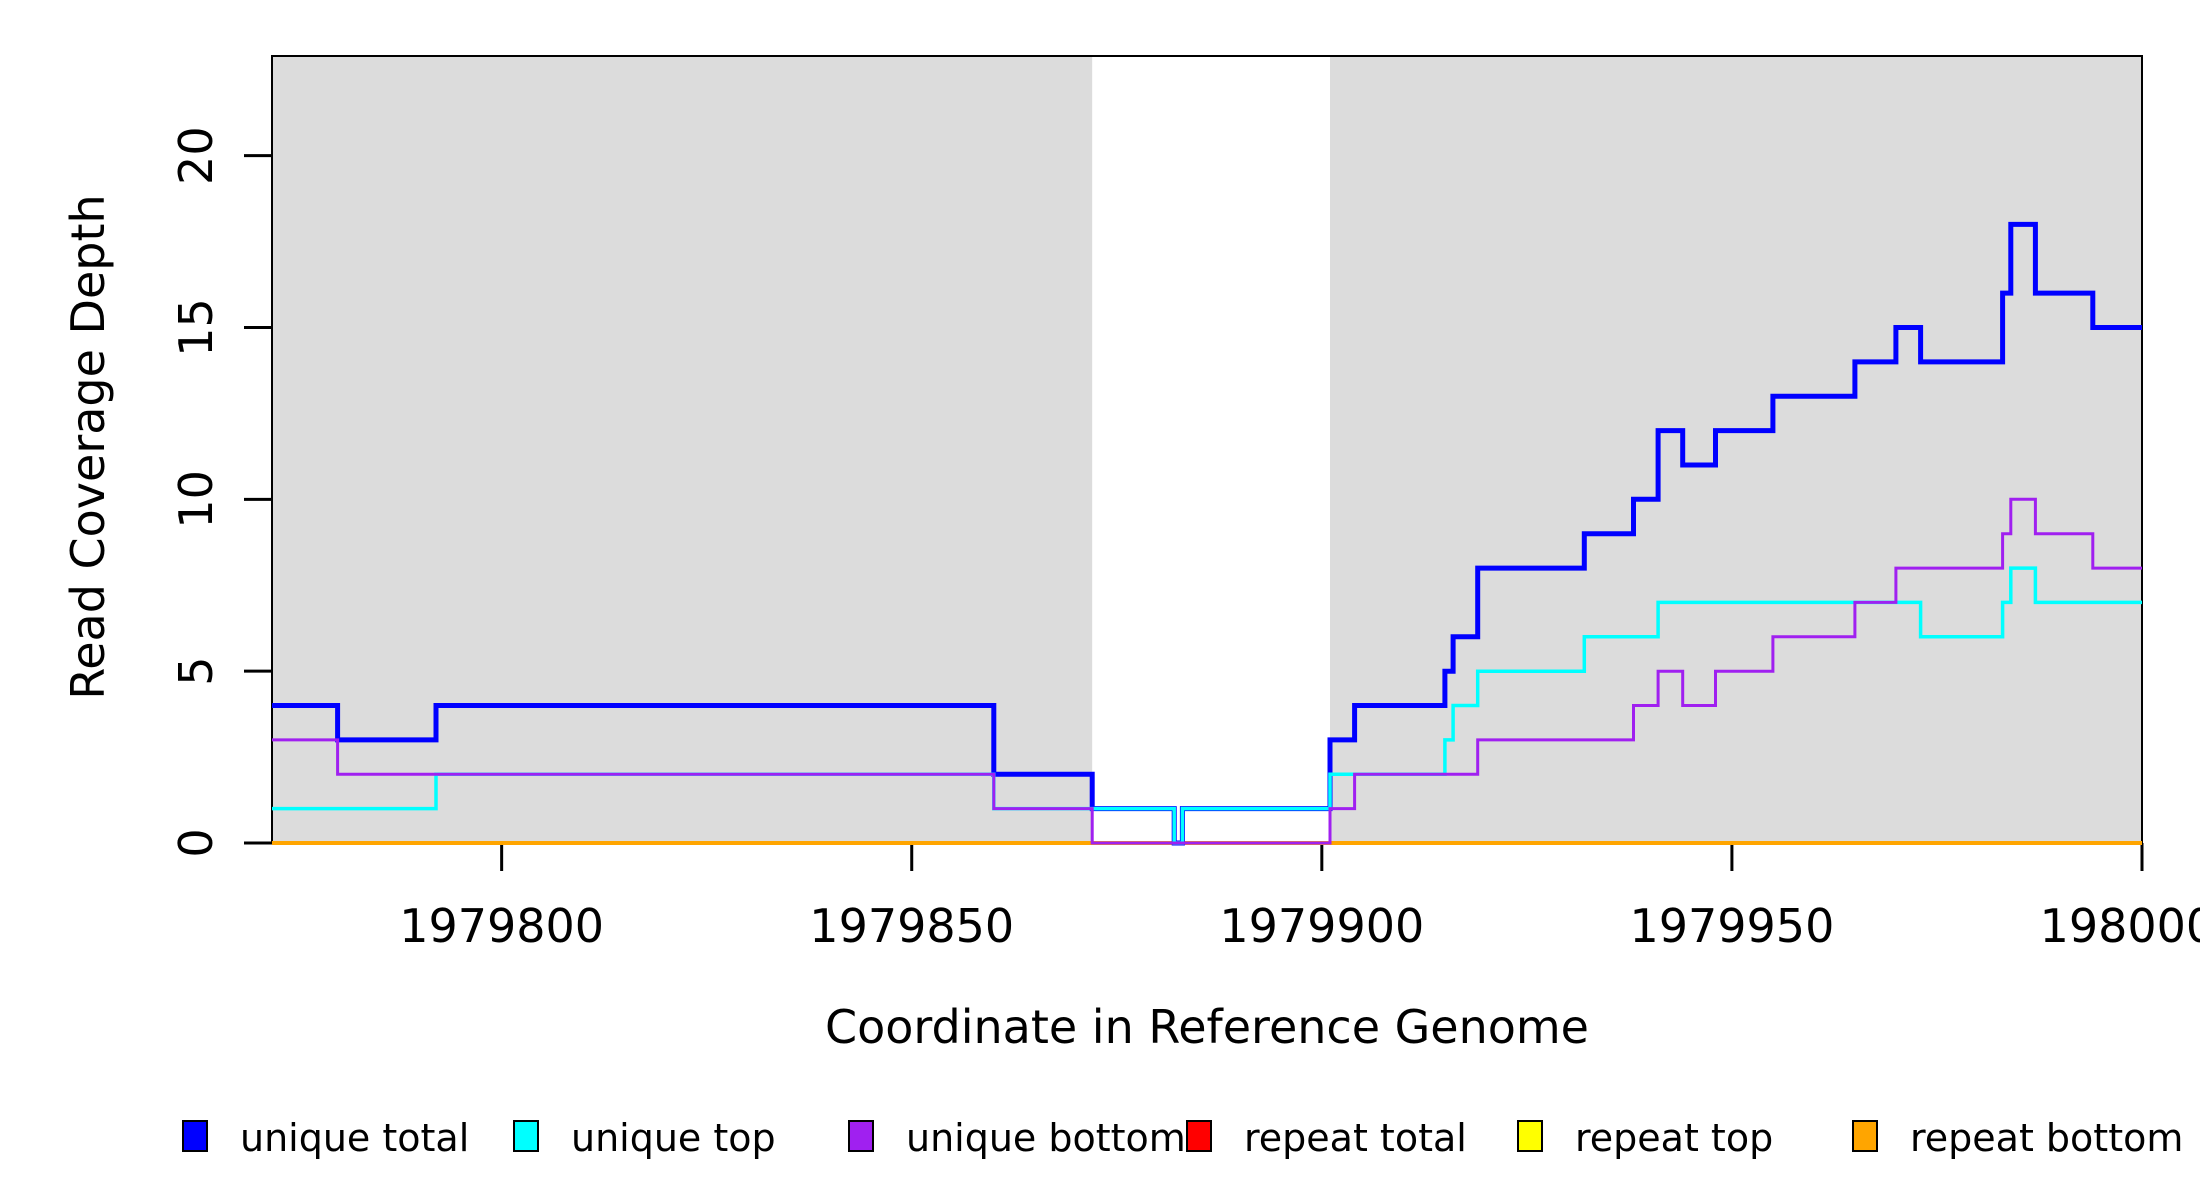  Describe the element at coordinates (196, 671) in the screenshot. I see `y-axis-tick-label: 5` at that location.